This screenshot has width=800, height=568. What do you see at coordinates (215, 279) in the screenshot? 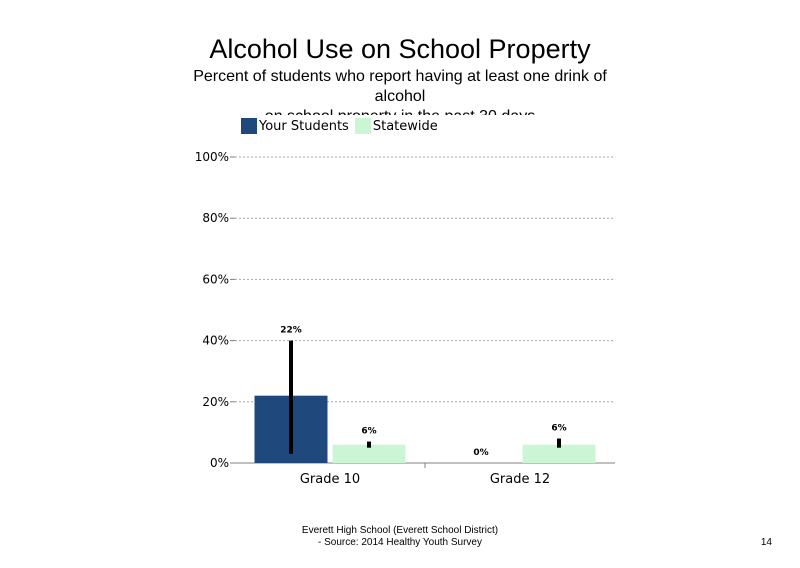
I see `y-tick-label: 60%` at bounding box center [215, 279].